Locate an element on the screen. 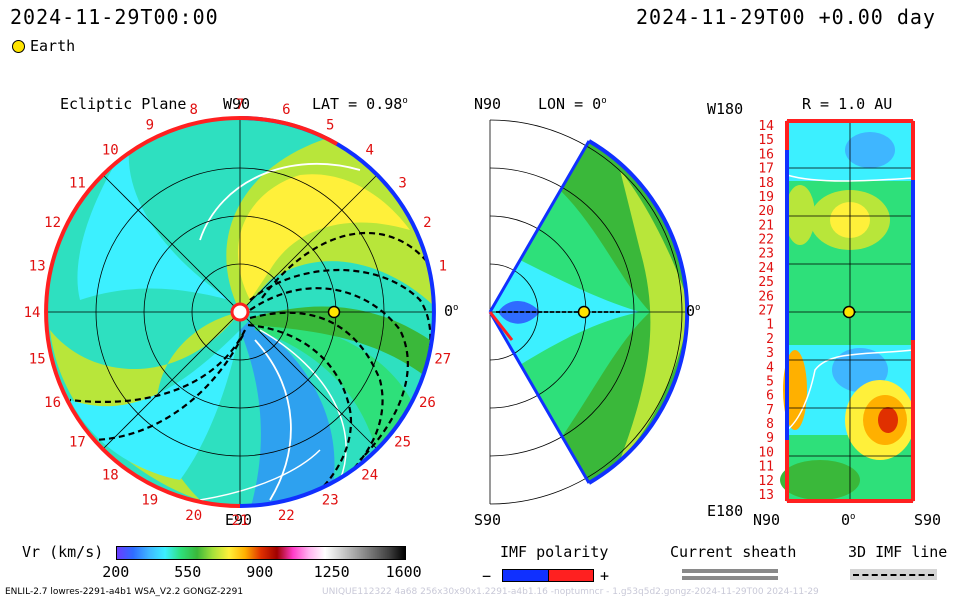 This screenshot has height=600, width=960. colorbar-tick-1250: 1250 is located at coordinates (331, 572).